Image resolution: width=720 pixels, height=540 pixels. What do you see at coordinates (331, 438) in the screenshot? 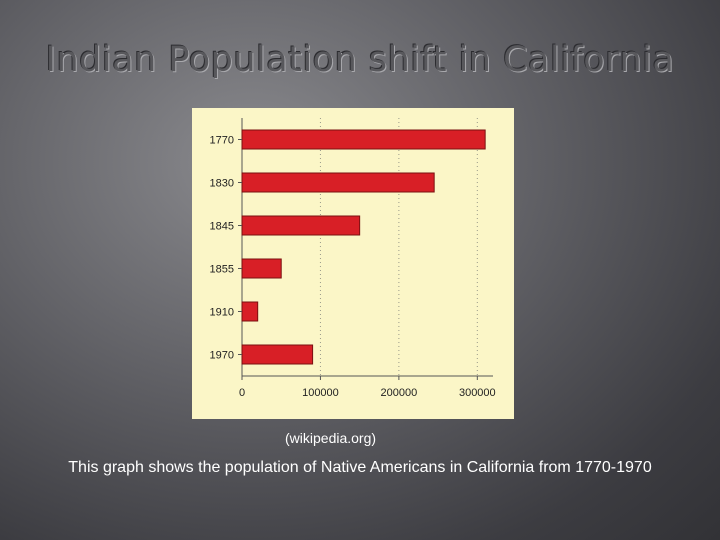
I see `source-label: (wikipedia.org)` at bounding box center [331, 438].